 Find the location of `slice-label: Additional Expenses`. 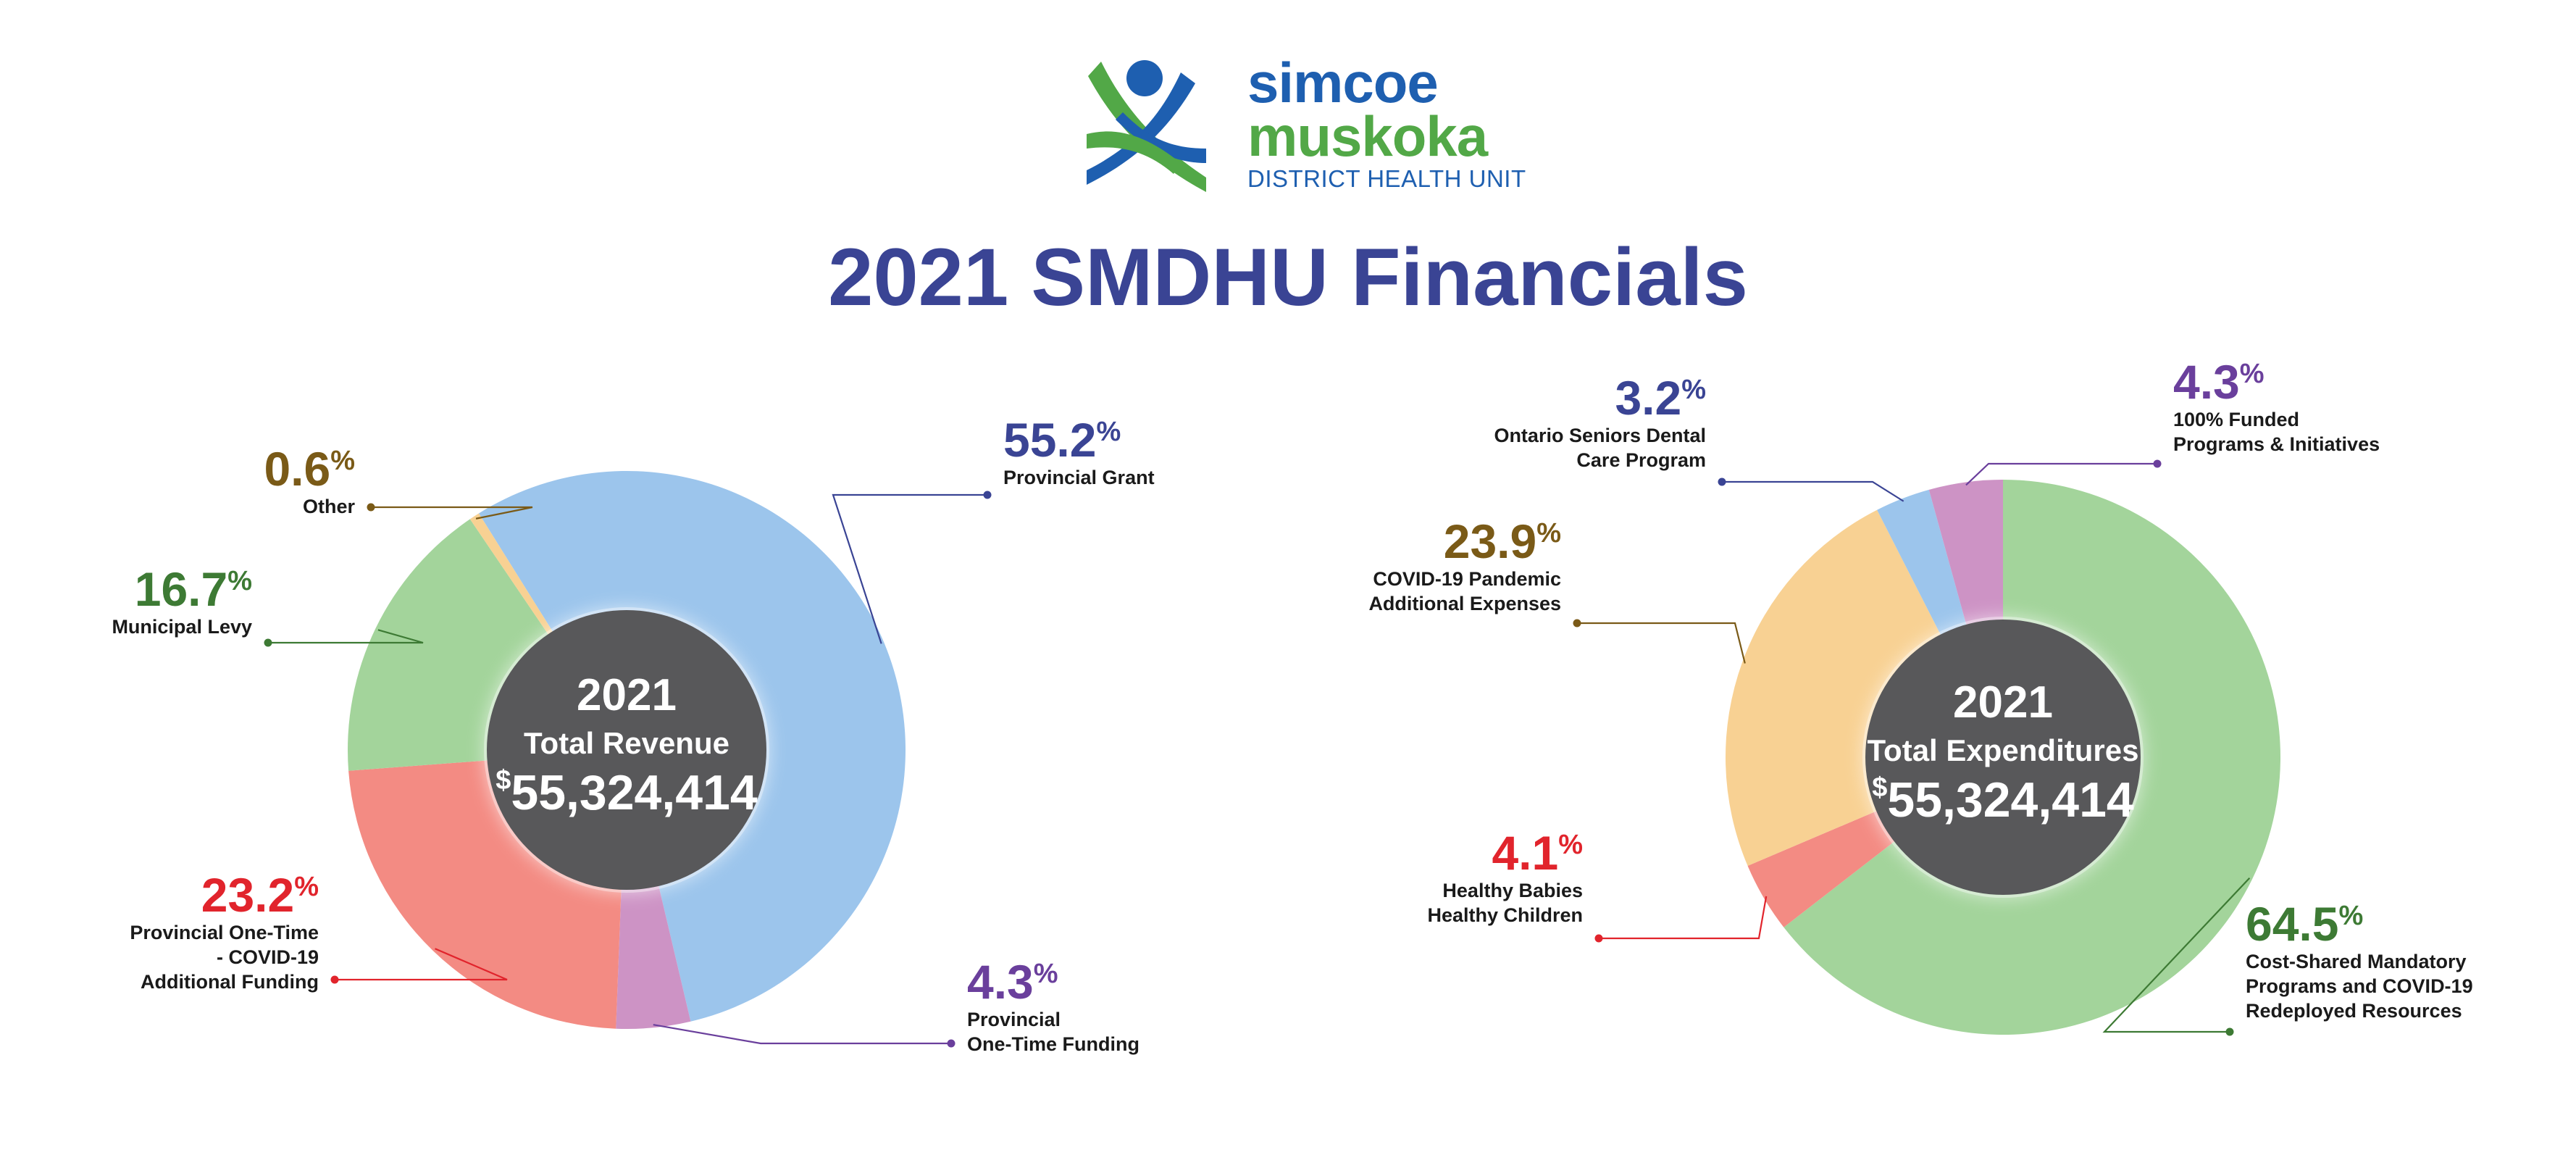

slice-label: Additional Expenses is located at coordinates (1464, 603).